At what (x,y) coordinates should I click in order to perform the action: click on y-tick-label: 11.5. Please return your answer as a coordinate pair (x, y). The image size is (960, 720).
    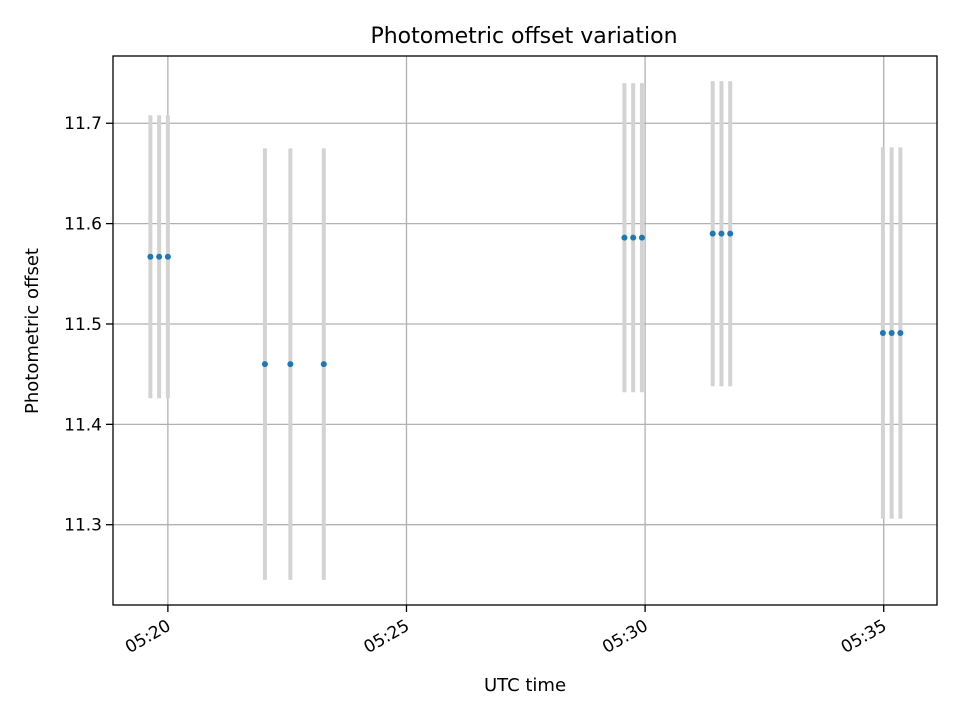
    Looking at the image, I should click on (83, 325).